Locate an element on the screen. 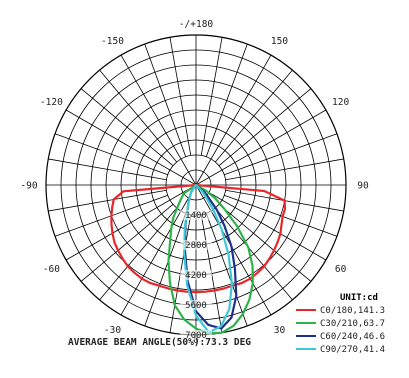  ring-labels: 1400 2800 4200 5600 7000 is located at coordinates (196, 275).